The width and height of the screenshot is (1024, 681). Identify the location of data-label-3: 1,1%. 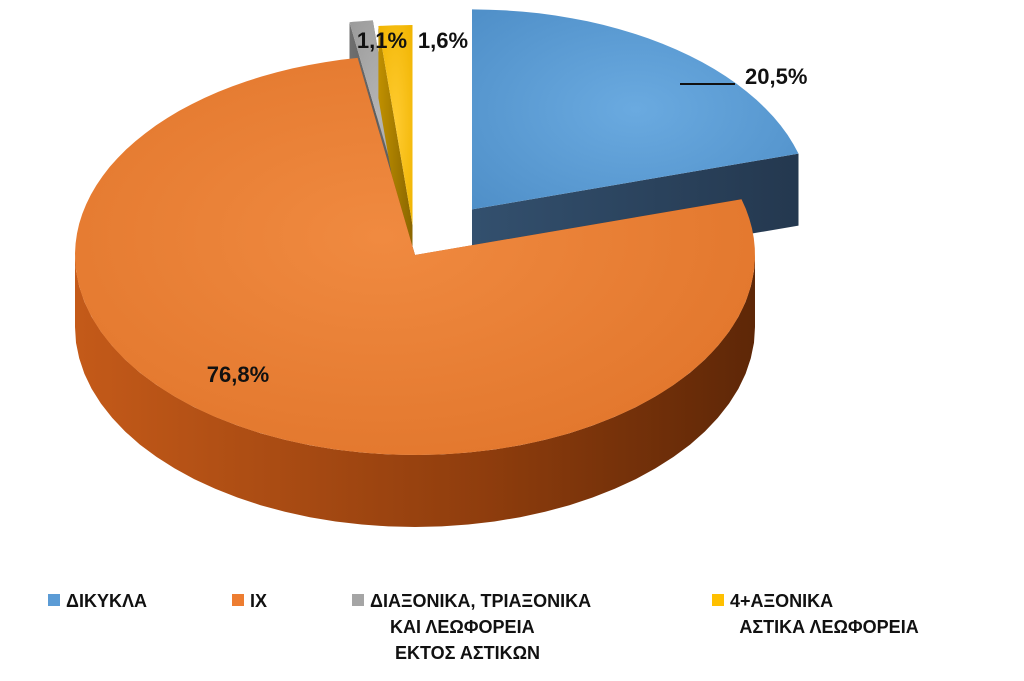
(382, 40).